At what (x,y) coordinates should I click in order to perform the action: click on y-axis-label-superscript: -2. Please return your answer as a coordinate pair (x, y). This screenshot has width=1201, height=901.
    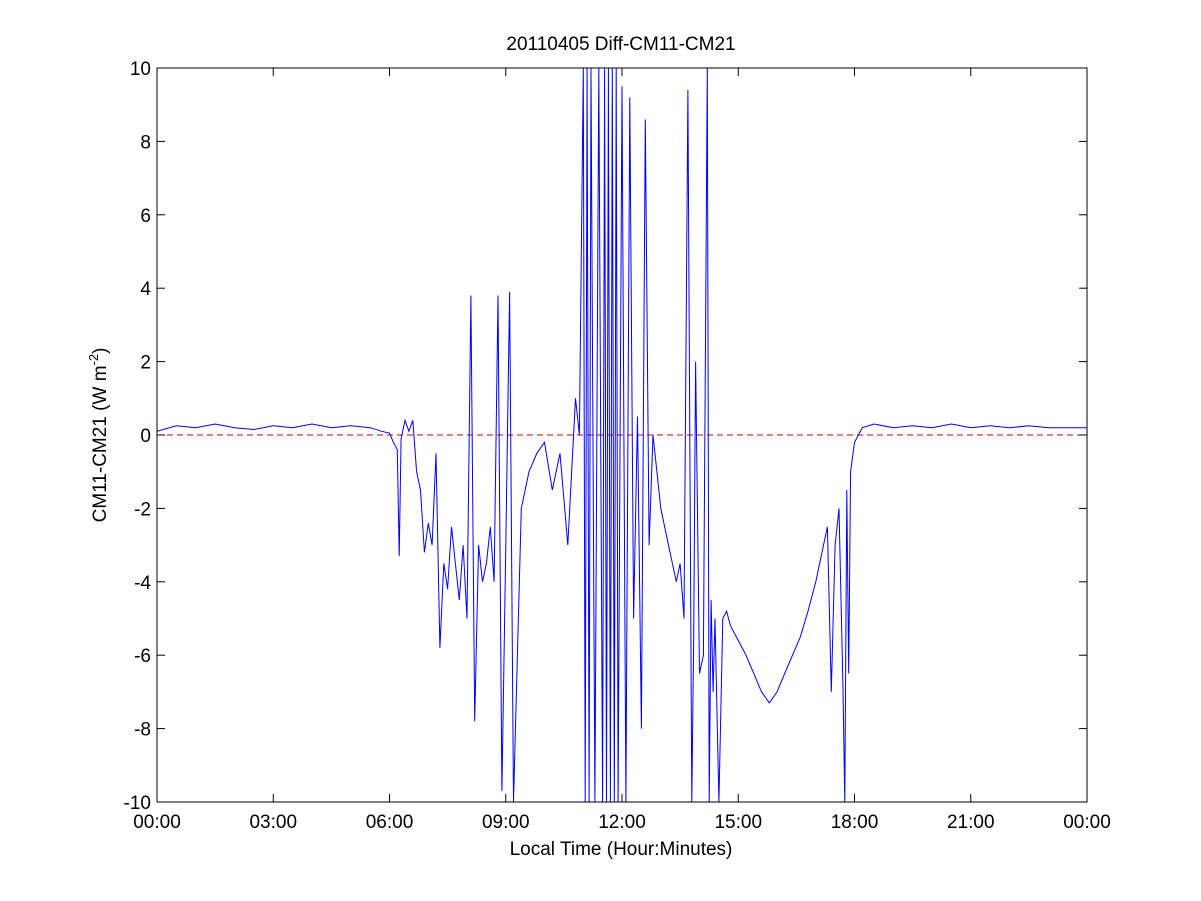
    Looking at the image, I should click on (93, 360).